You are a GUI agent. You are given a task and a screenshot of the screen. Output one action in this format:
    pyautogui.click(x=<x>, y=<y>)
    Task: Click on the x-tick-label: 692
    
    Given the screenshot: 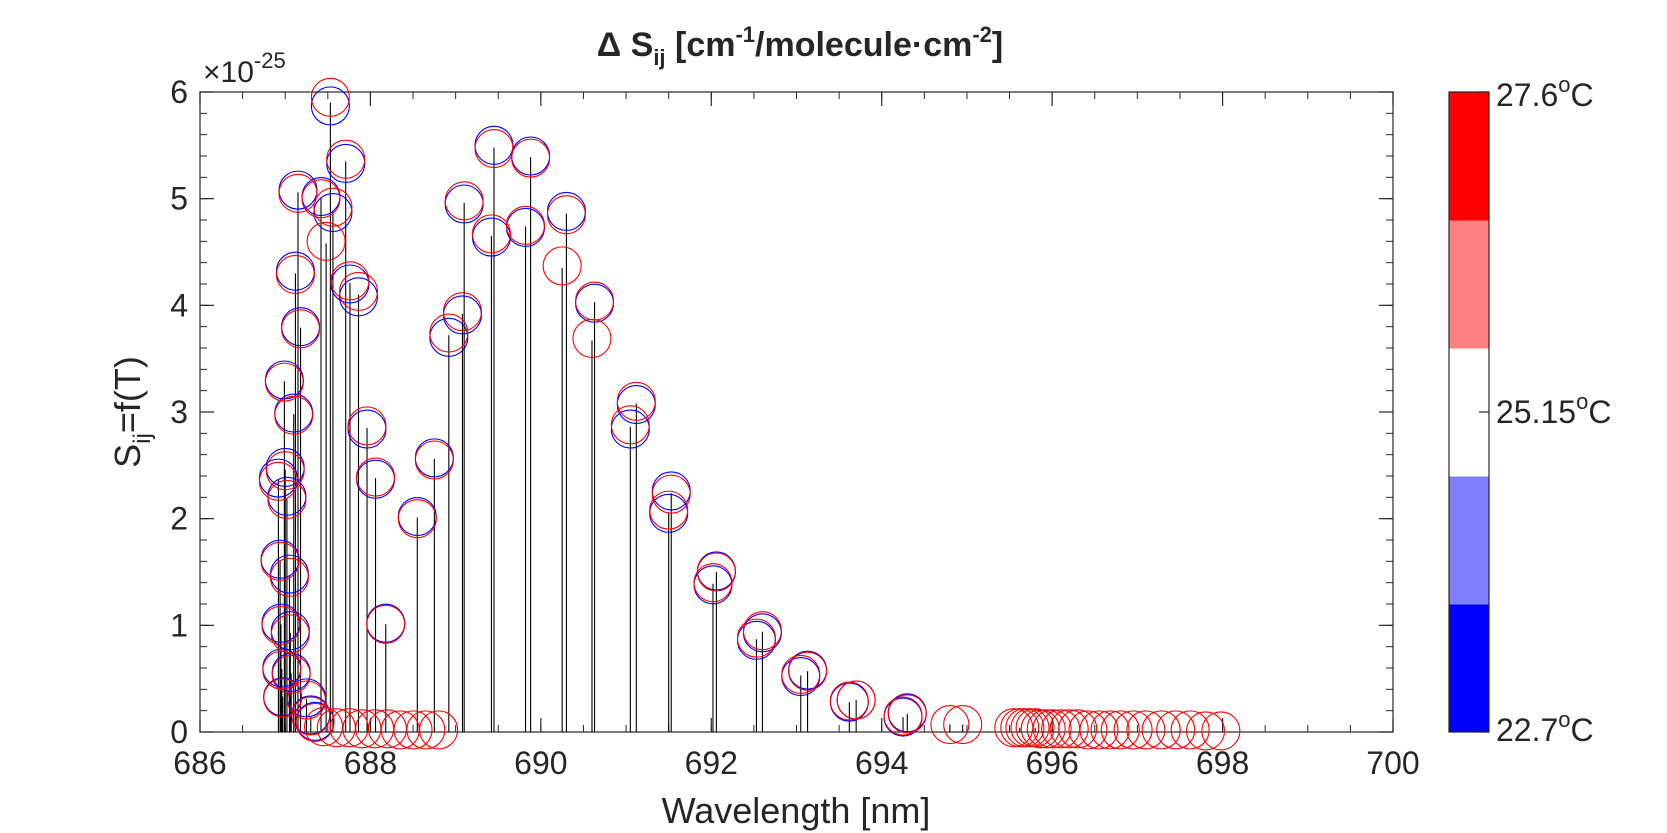 What is the action you would take?
    pyautogui.click(x=711, y=763)
    